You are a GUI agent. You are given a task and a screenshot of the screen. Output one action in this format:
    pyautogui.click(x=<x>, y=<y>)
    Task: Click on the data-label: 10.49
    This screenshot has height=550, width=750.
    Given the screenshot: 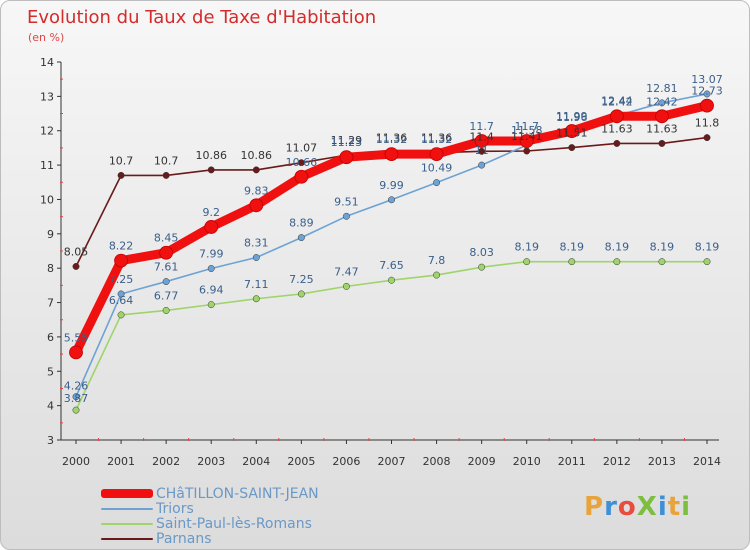 What is the action you would take?
    pyautogui.click(x=437, y=168)
    